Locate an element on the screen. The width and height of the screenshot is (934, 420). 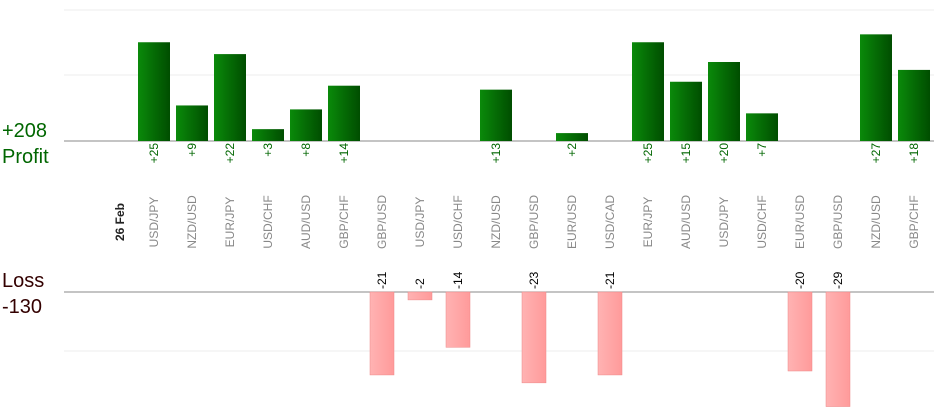
category-label: USD/CAD is located at coordinates (610, 222).